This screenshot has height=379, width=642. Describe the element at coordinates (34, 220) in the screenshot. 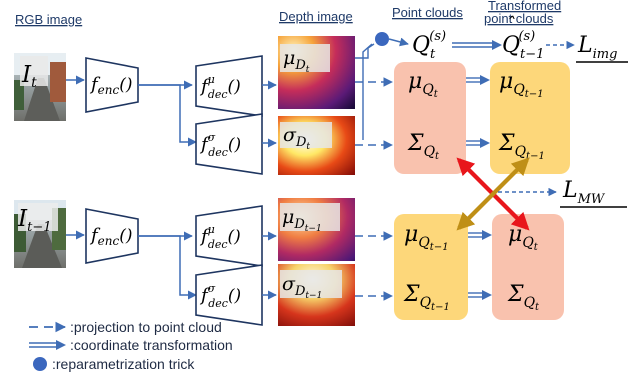

I see `label-image-prev: It−1` at that location.